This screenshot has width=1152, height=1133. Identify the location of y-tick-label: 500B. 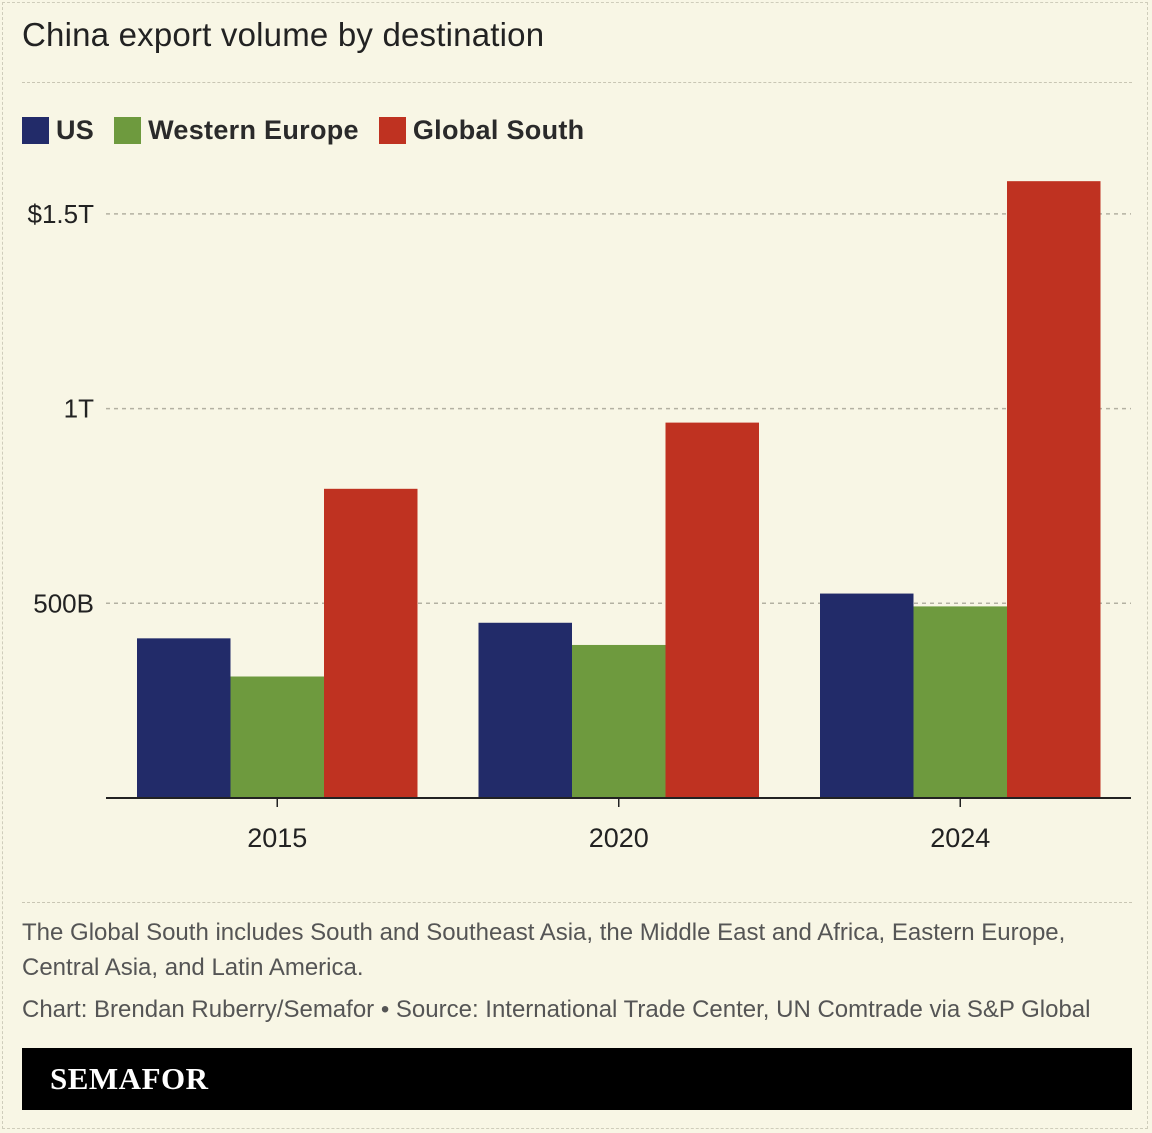
(63, 603).